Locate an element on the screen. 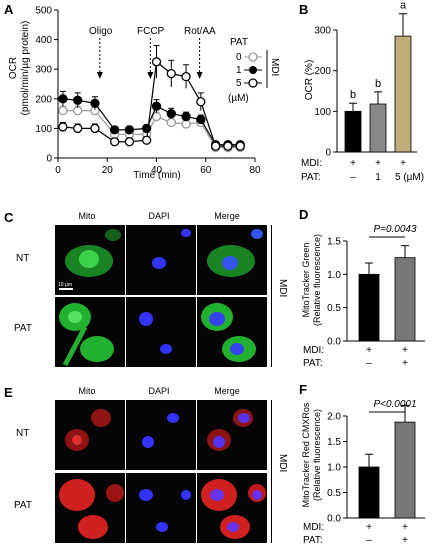 The width and height of the screenshot is (440, 550). panel-c-side-bracket is located at coordinates (271, 296).